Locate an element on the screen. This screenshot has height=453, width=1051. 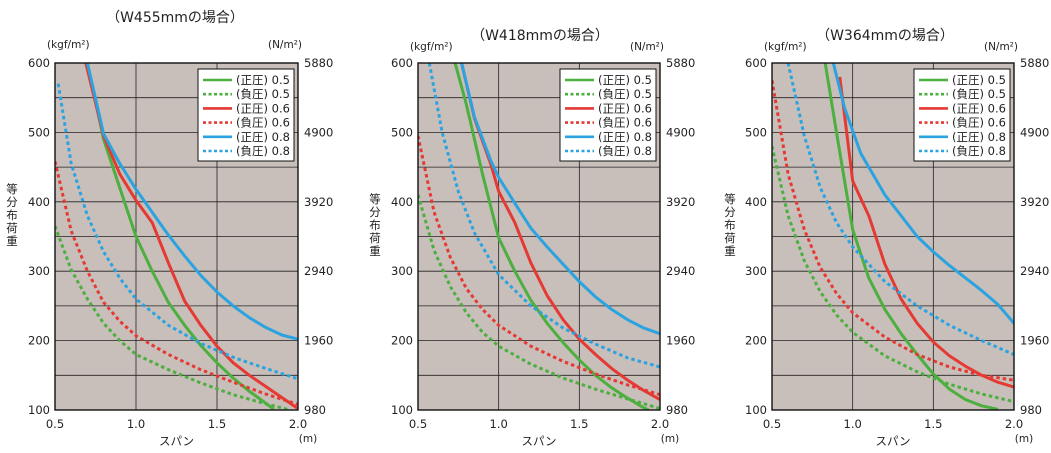
chart-title: （W364mmの場合） is located at coordinates (885, 36).